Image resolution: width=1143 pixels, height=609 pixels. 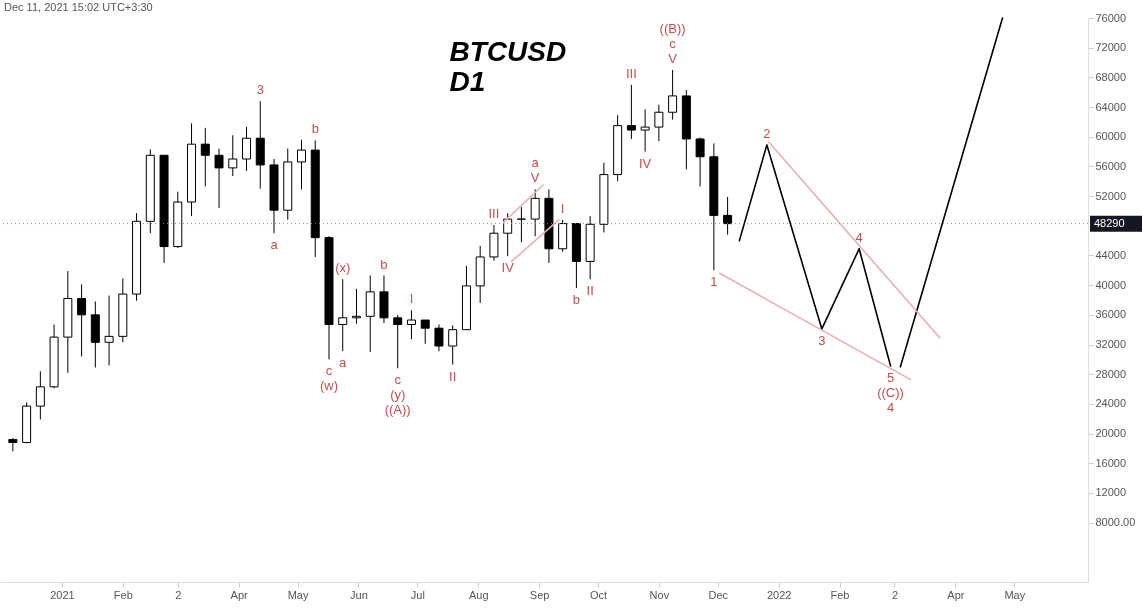 I want to click on y-tick-label: 56000, so click(x=1111, y=165).